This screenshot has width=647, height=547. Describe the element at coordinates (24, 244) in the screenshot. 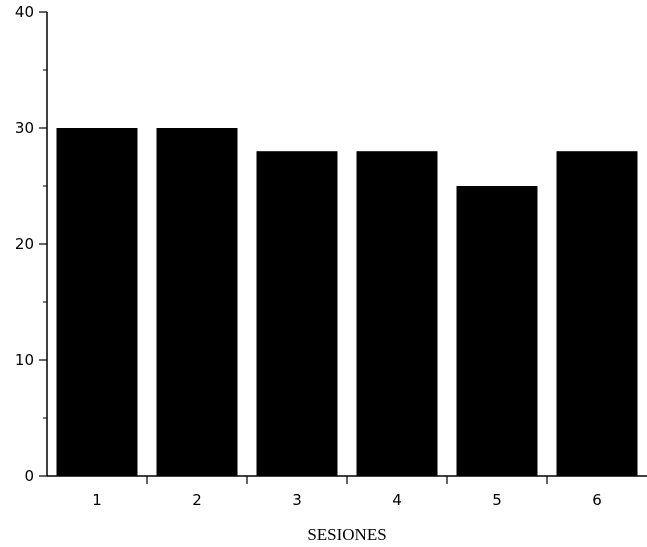

I see `y-tick-label-20: 20` at that location.